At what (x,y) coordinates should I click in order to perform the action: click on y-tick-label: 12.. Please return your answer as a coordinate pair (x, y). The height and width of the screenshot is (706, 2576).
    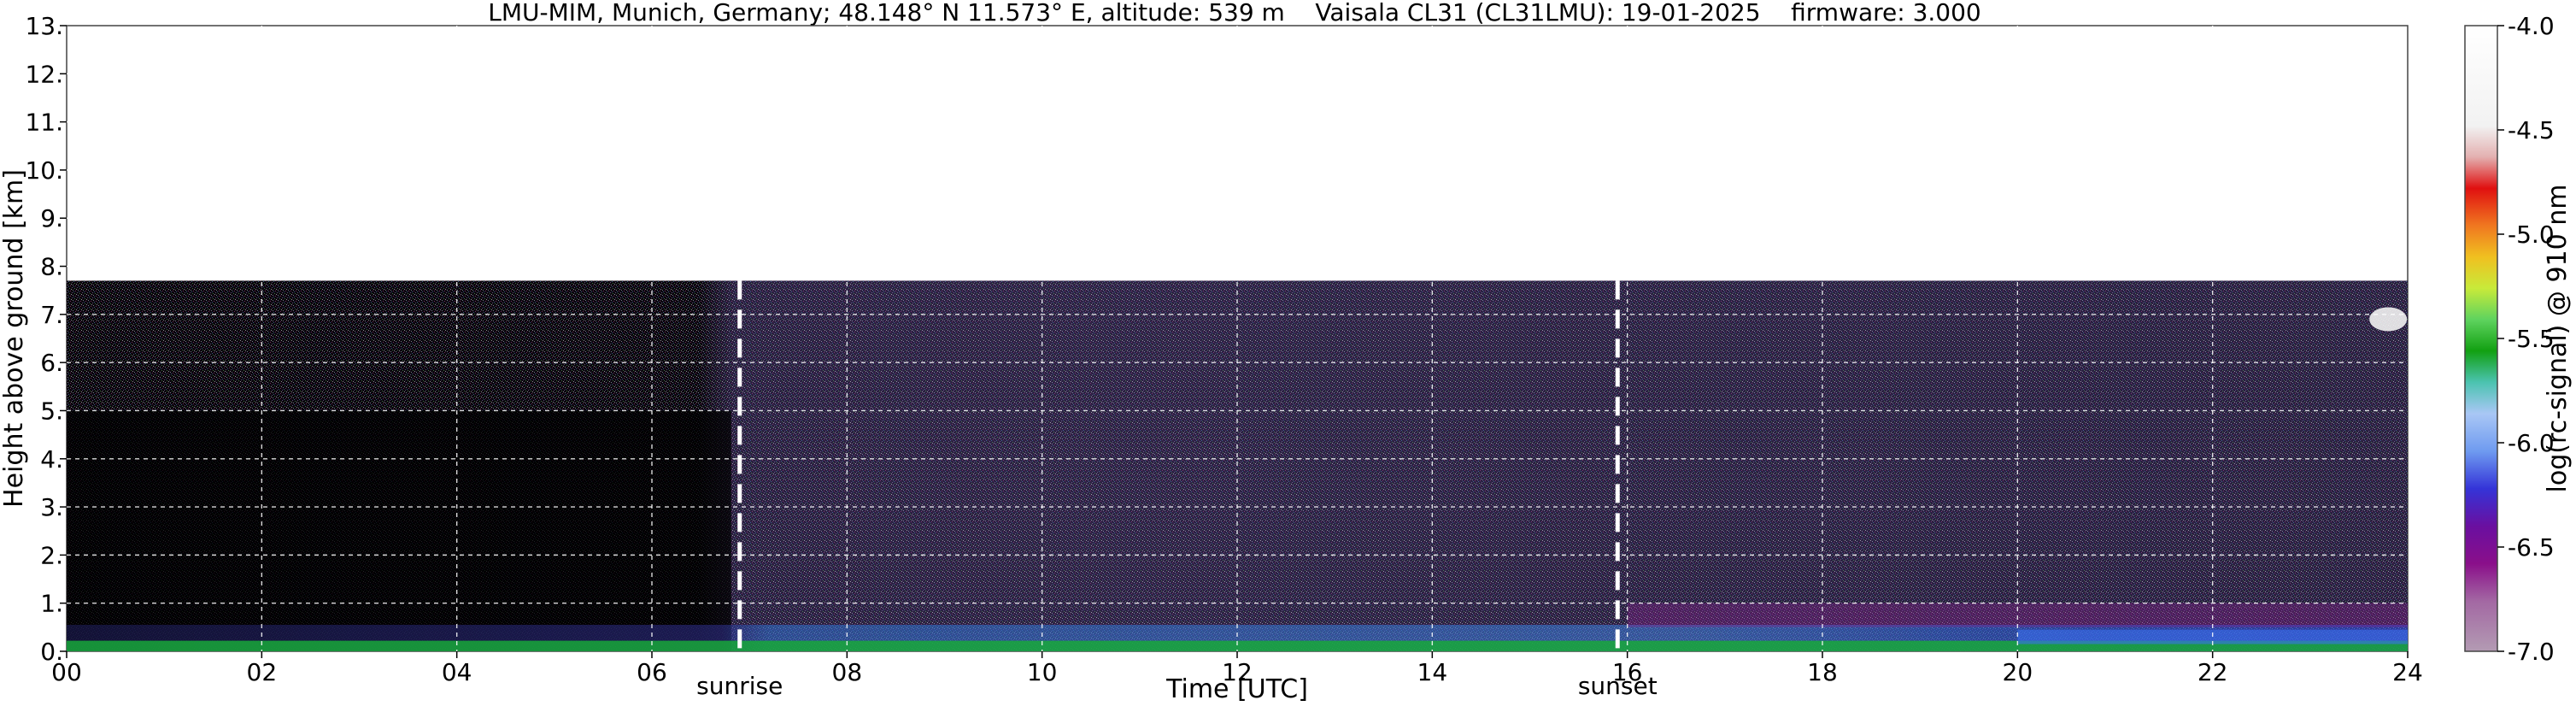
    Looking at the image, I should click on (44, 74).